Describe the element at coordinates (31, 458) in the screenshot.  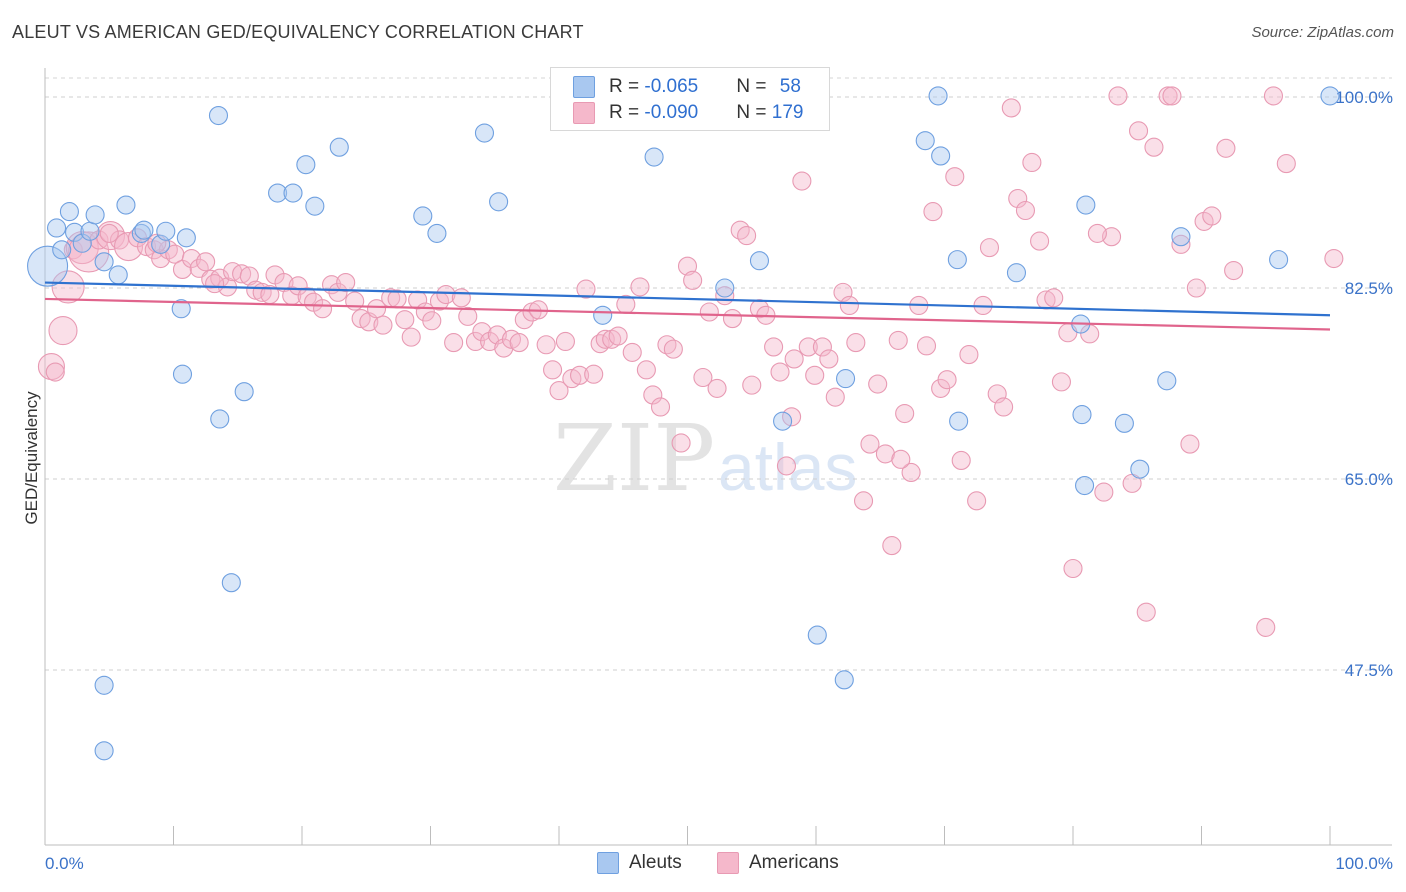
I see `y-axis-label: GED/Equivalency` at that location.